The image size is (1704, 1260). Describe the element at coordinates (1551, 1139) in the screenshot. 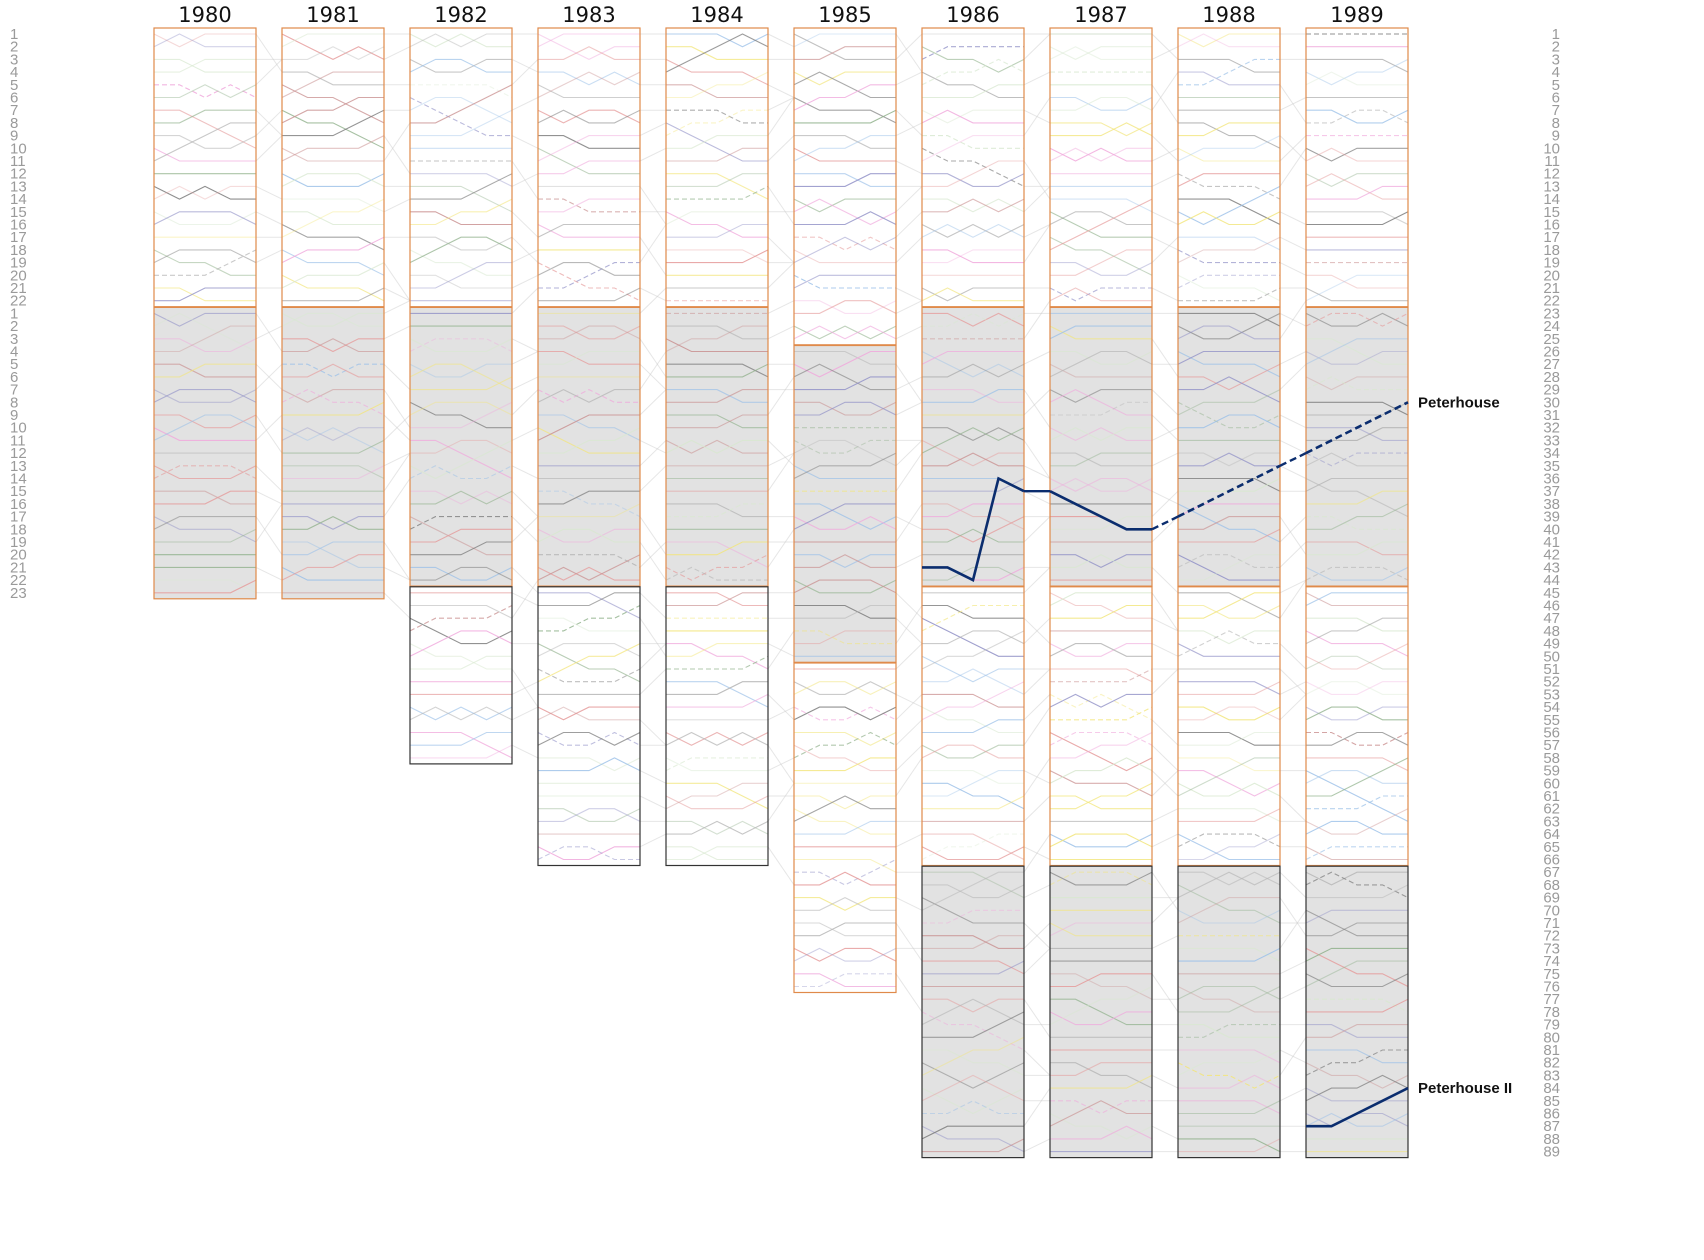

I see `right-rank-label: 88` at that location.